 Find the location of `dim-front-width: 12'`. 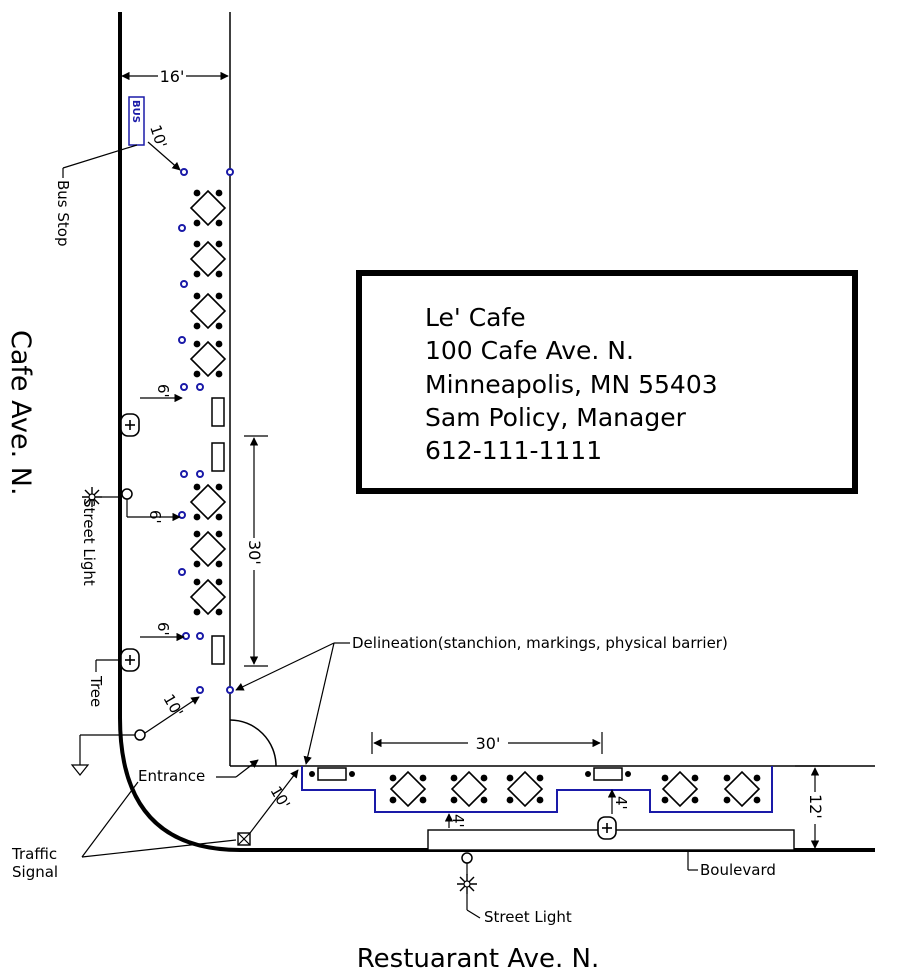

dim-front-width: 12' is located at coordinates (815, 806).